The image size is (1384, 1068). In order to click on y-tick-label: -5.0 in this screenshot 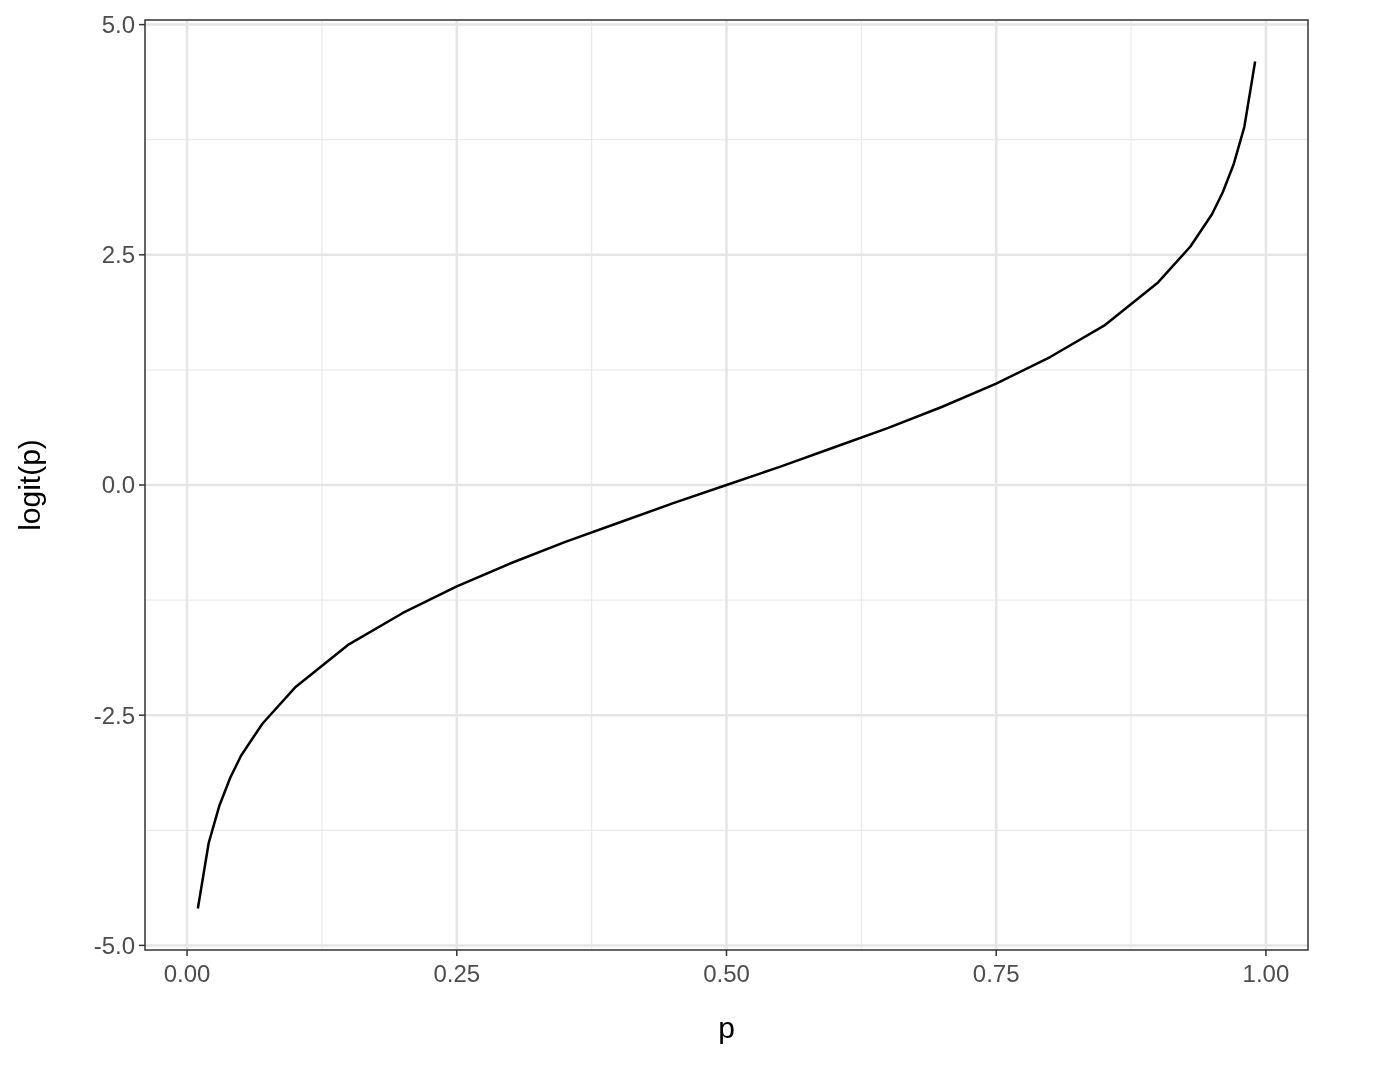, I will do `click(114, 945)`.